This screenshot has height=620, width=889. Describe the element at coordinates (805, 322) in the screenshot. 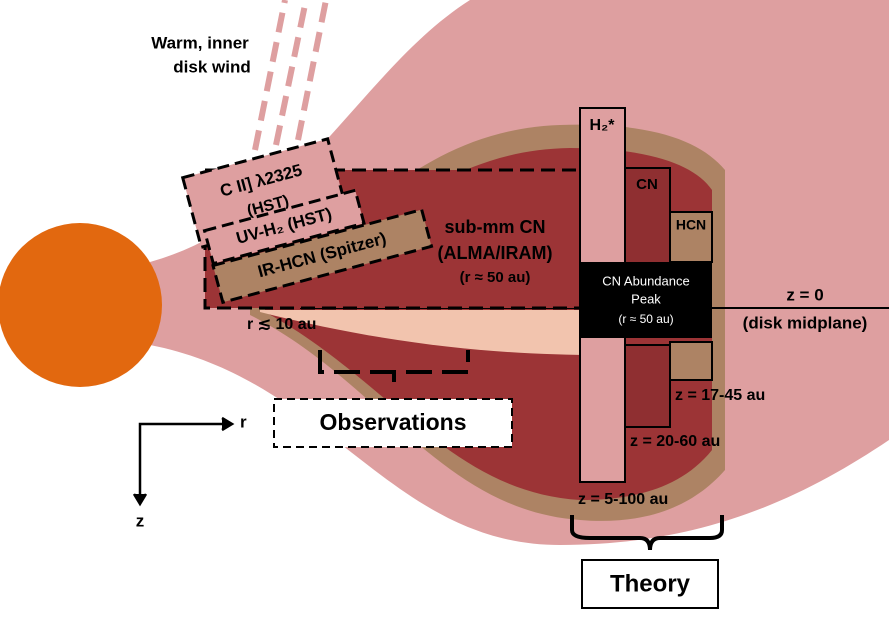

I see `midplane-label: (disk midplane)` at that location.